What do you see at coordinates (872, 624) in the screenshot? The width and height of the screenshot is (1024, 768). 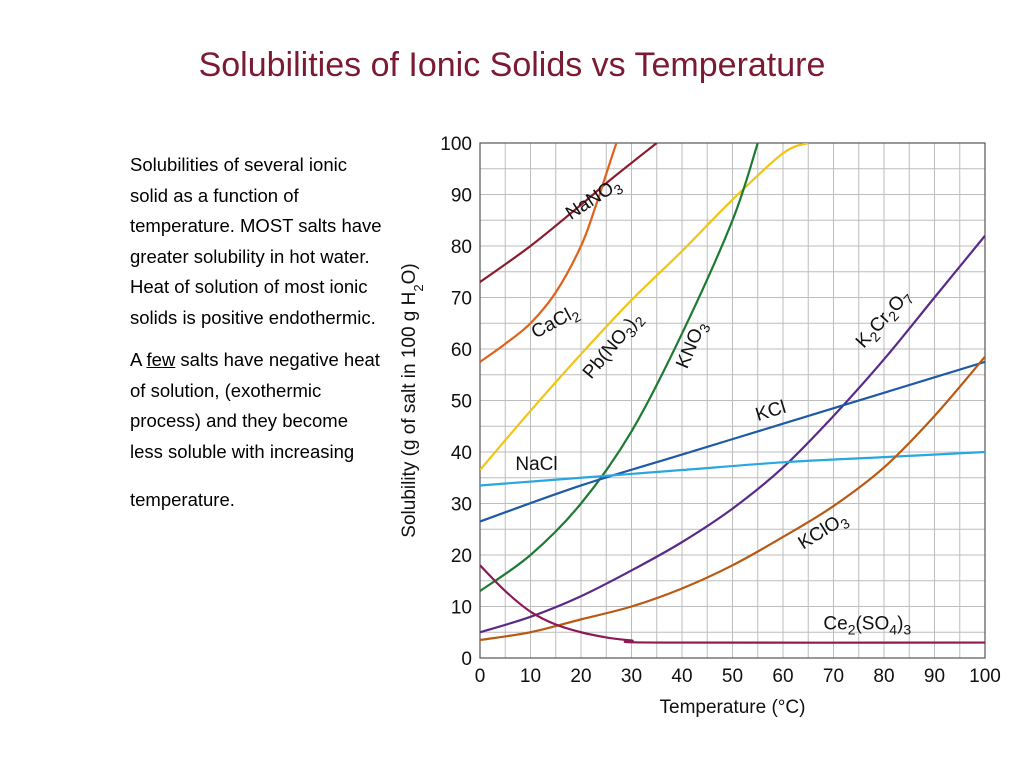 I see `label-text: (SO` at bounding box center [872, 624].